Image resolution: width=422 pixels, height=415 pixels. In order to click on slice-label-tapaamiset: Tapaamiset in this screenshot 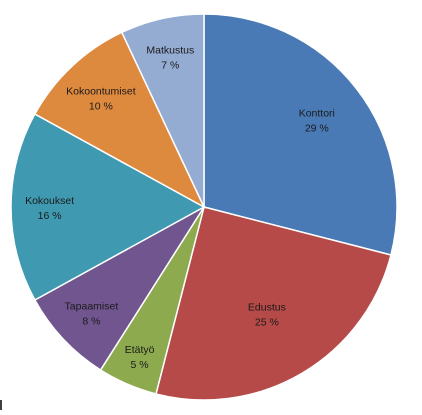, I will do `click(92, 307)`.